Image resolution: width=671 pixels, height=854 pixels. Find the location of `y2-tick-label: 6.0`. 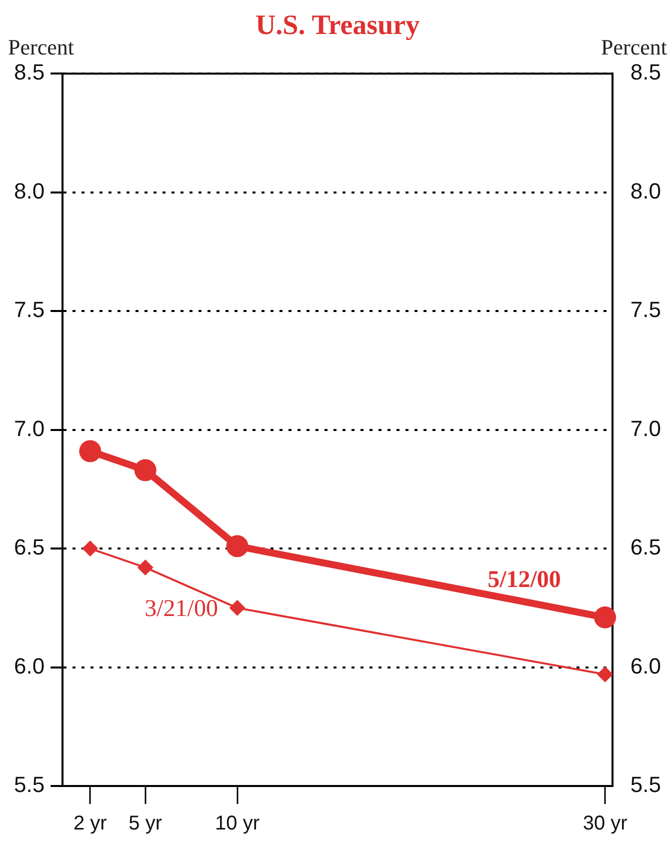

y2-tick-label: 6.0 is located at coordinates (646, 665).